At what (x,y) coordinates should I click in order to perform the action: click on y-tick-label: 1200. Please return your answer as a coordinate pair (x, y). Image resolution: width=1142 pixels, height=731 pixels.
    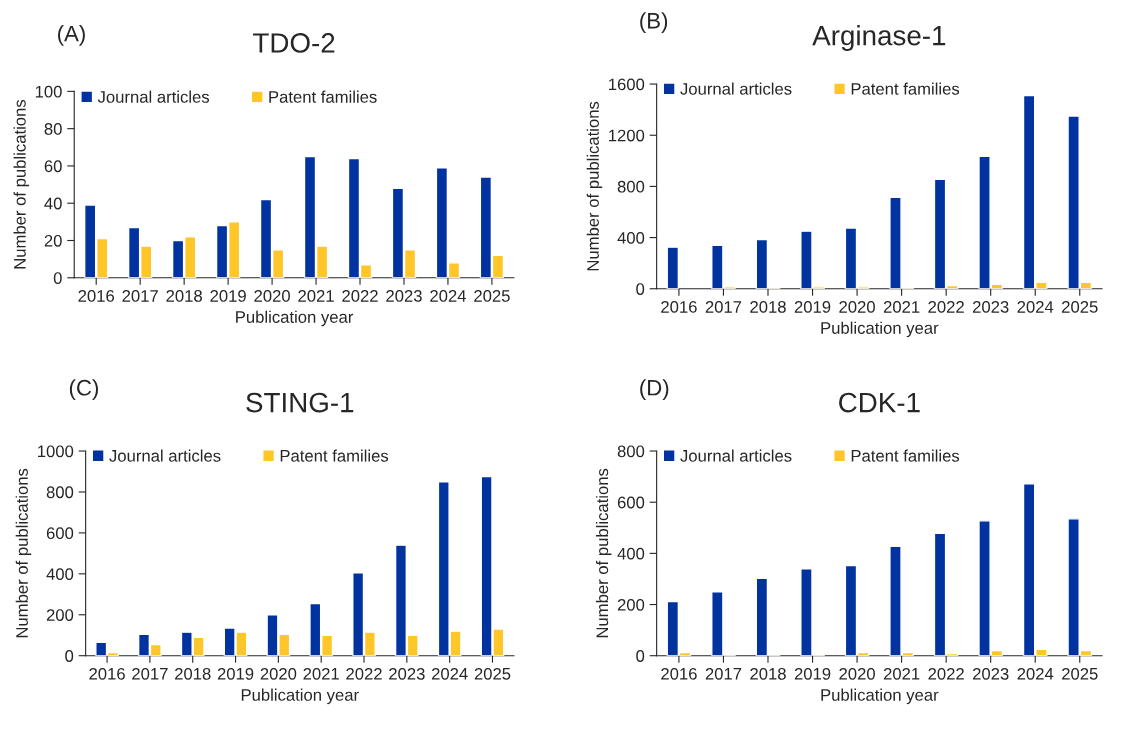
    Looking at the image, I should click on (627, 135).